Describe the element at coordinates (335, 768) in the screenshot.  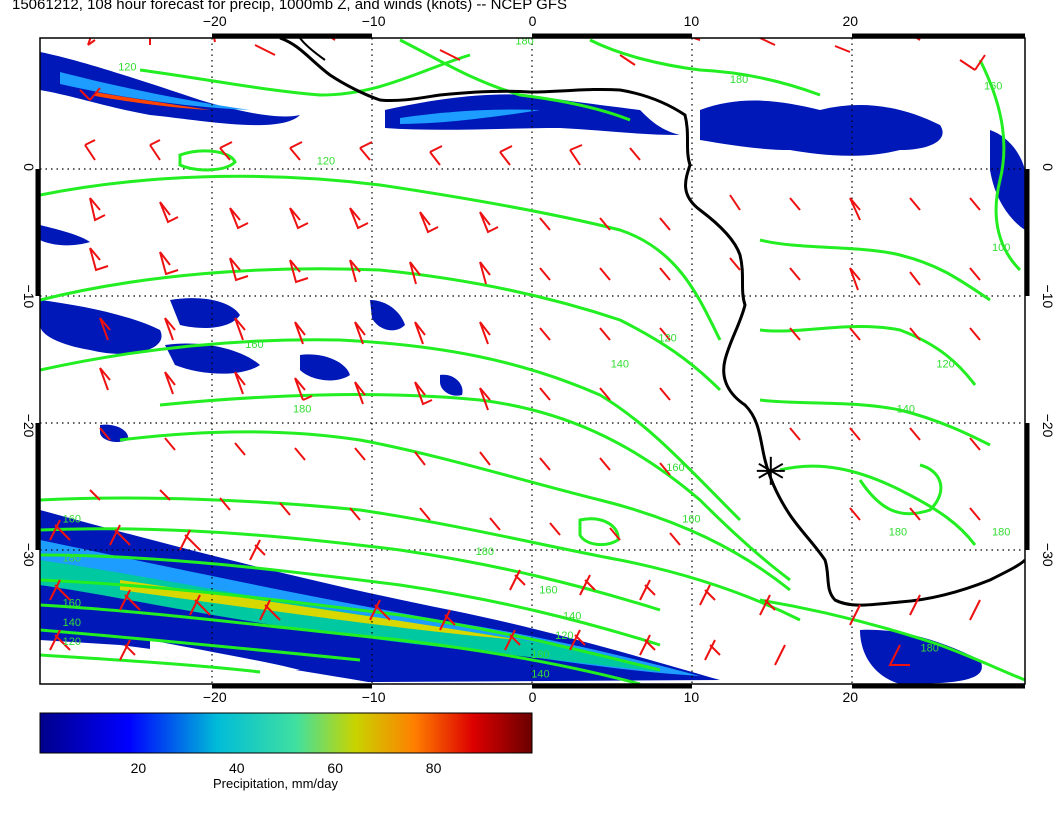
I see `colorbar-tick-label: 60` at that location.